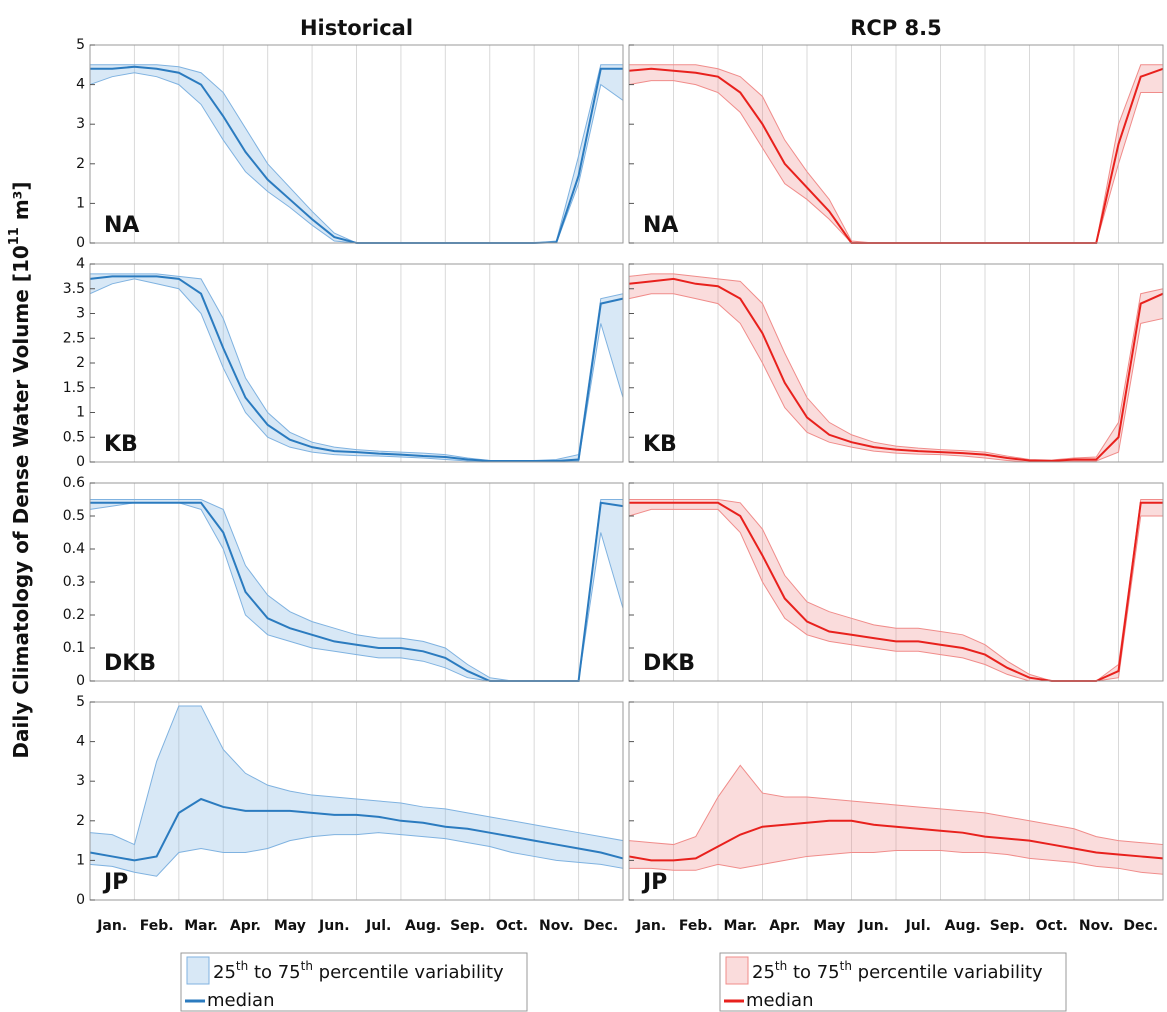 The width and height of the screenshot is (1167, 1012). What do you see at coordinates (74, 549) in the screenshot?
I see `y-tick-label: 0.4` at bounding box center [74, 549].